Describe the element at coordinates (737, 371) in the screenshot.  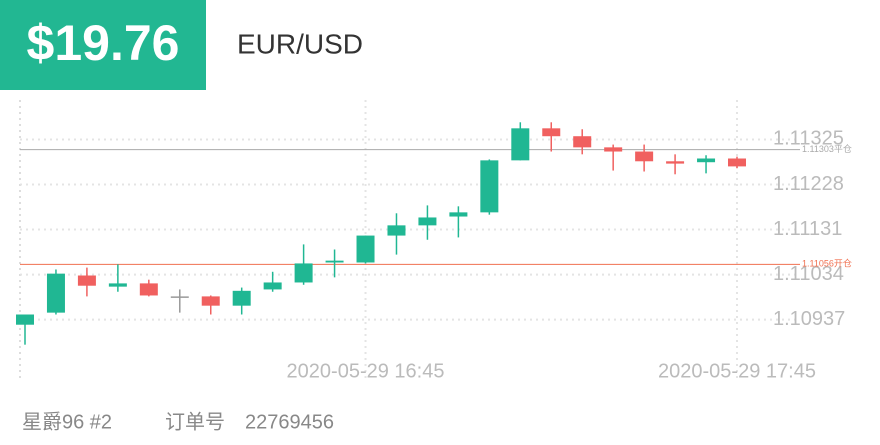
I see `x-tick-label: 2020-05-29 17:45` at that location.